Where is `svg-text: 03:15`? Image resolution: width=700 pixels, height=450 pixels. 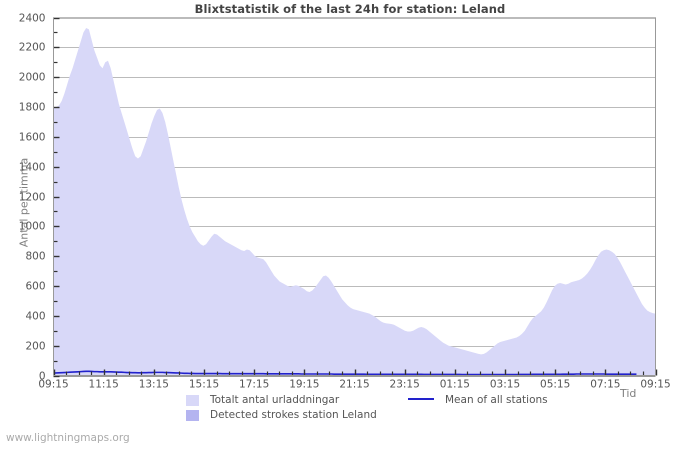
svg-text: 03:15 is located at coordinates (505, 385).